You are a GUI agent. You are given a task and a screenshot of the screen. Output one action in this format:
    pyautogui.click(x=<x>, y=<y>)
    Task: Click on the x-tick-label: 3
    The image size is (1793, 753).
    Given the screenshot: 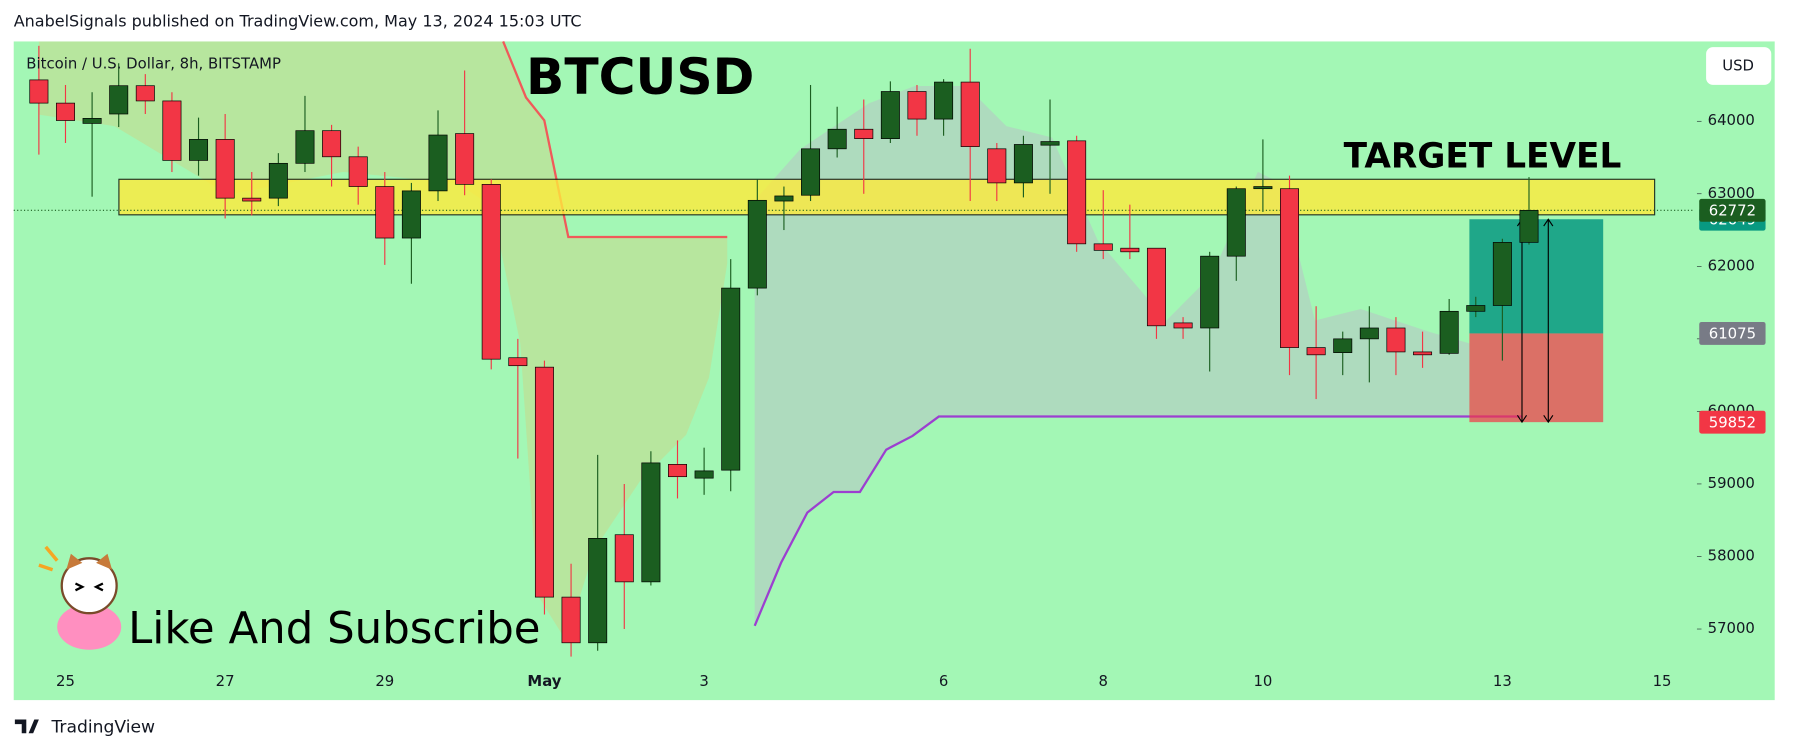 What is the action you would take?
    pyautogui.click(x=703, y=681)
    